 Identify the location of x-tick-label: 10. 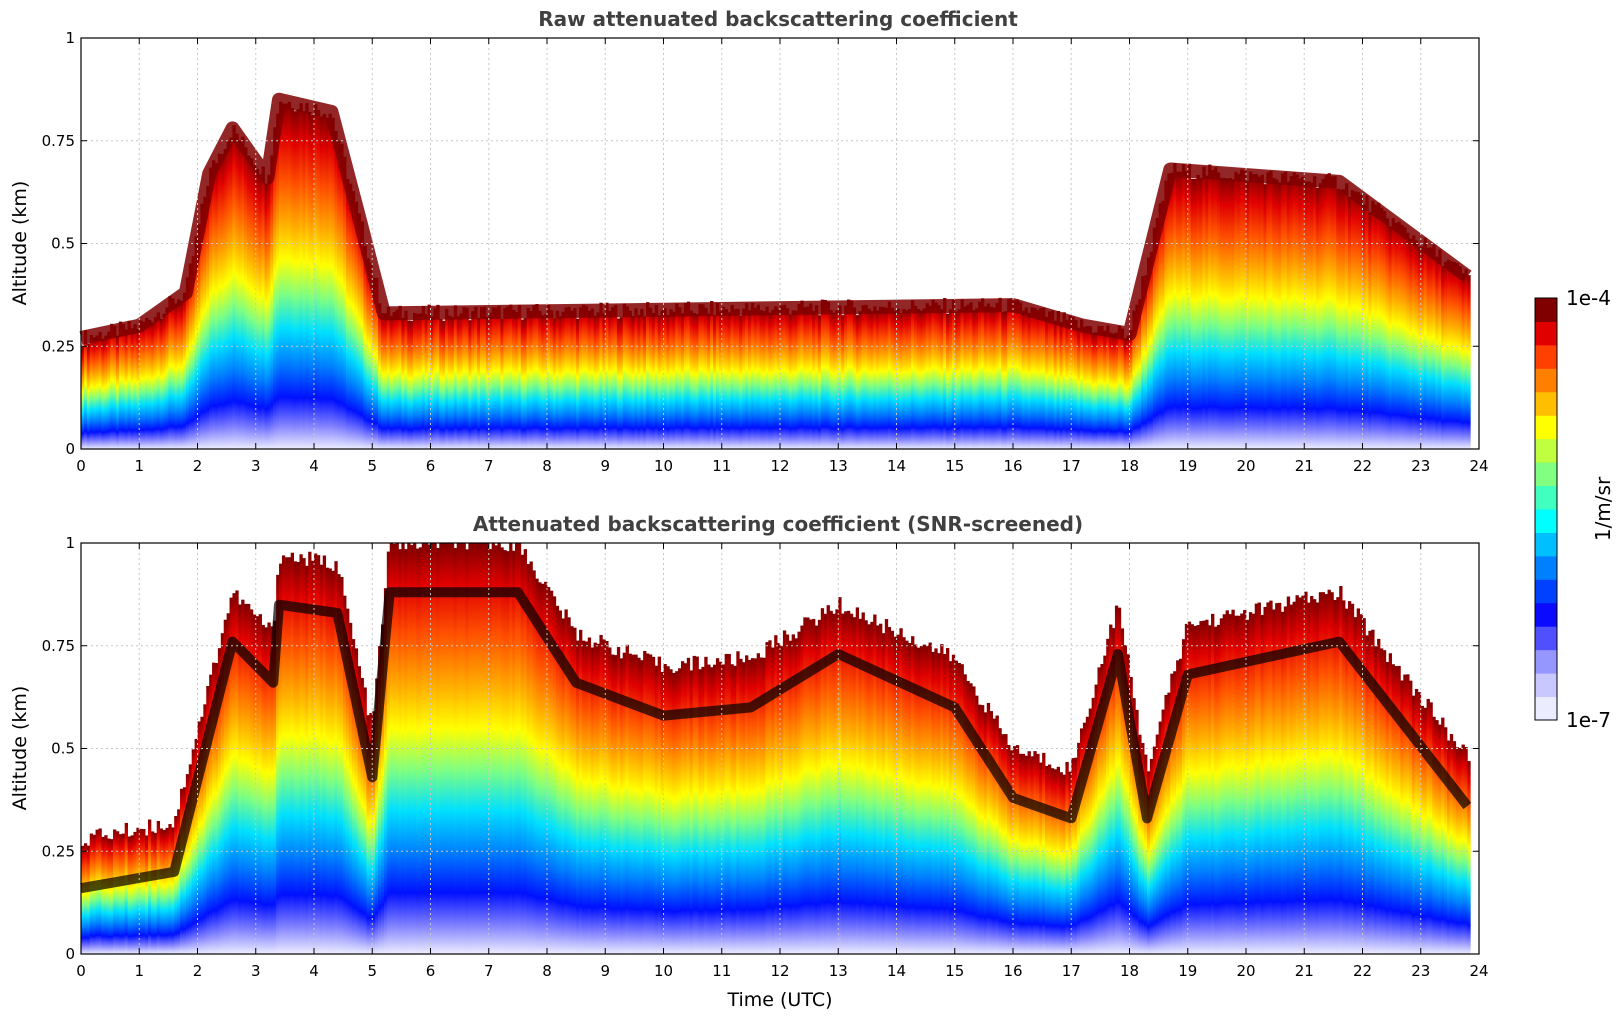
(663, 971).